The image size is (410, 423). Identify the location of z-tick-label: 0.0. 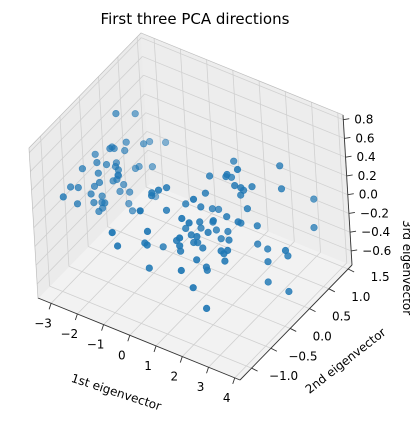
(368, 195).